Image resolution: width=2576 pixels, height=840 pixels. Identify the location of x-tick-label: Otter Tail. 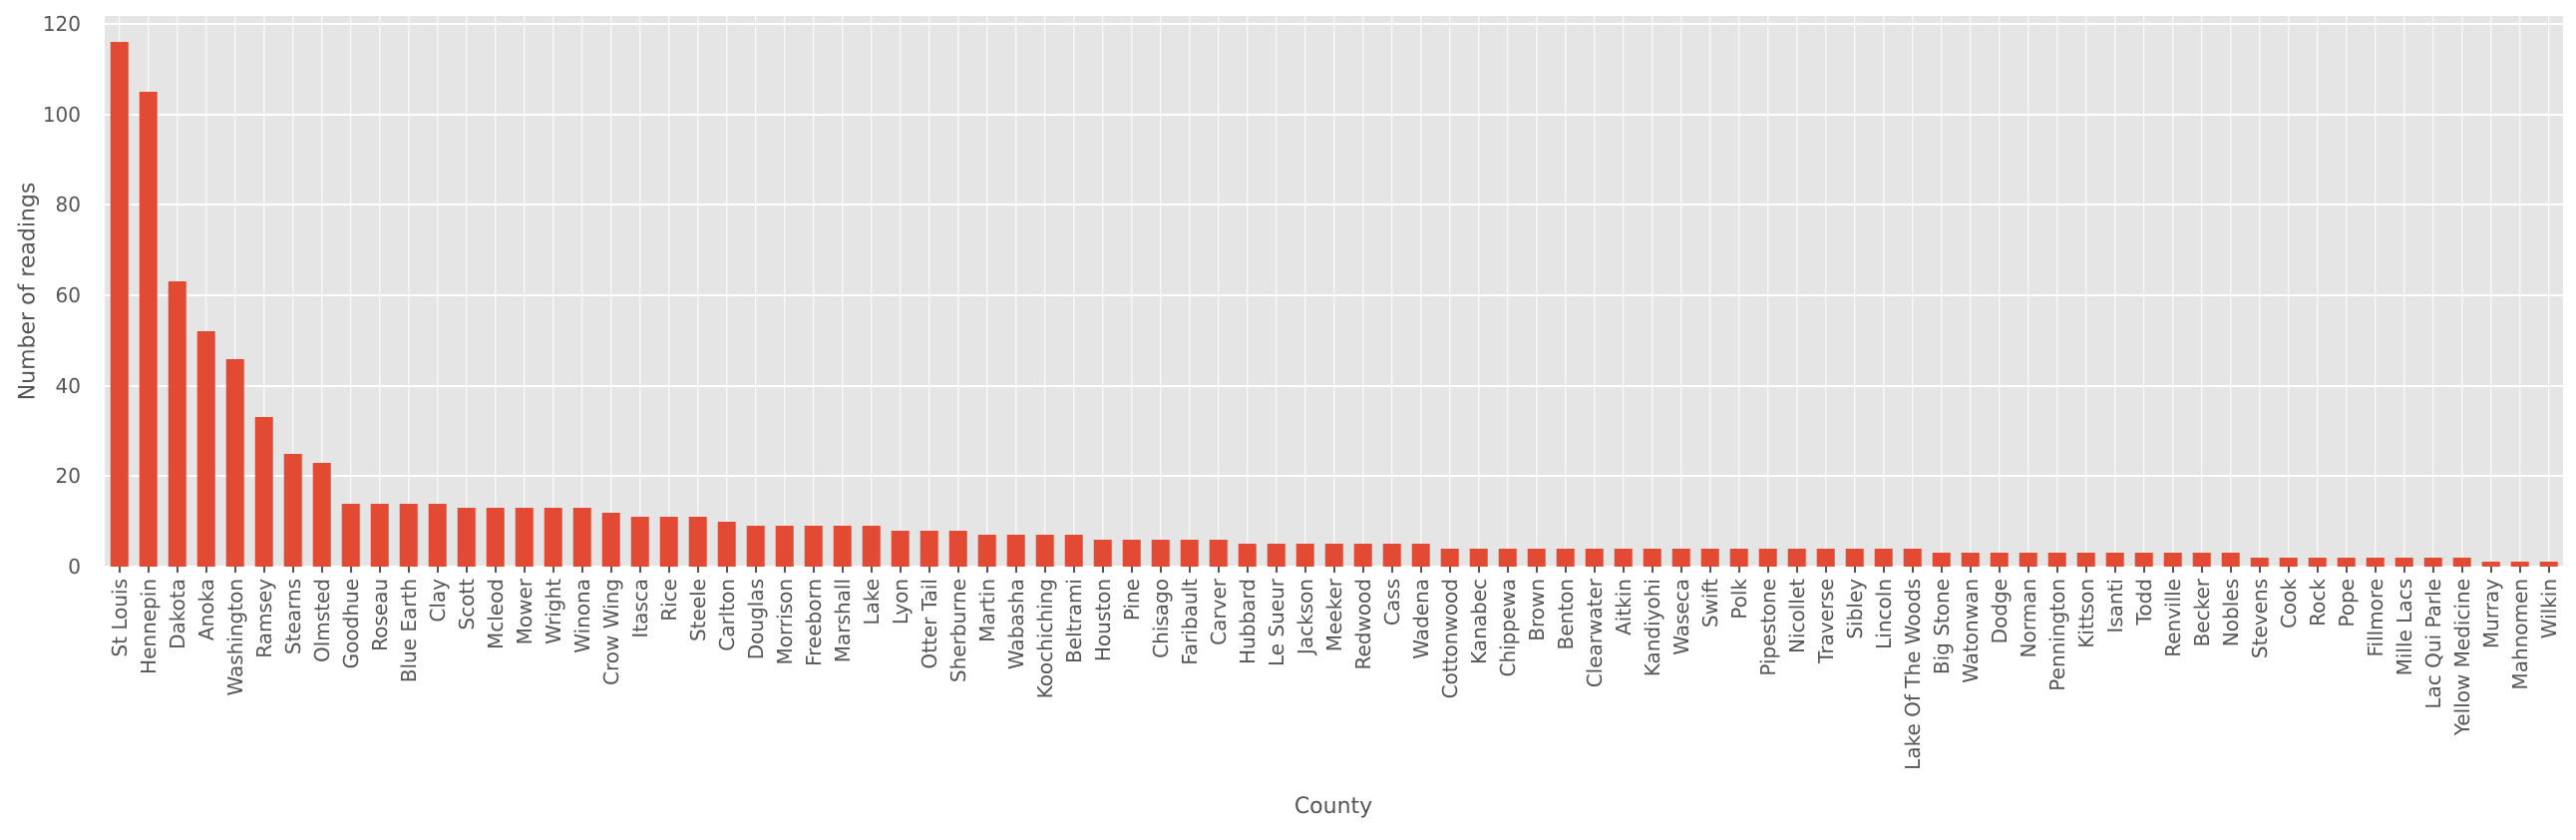
(929, 624).